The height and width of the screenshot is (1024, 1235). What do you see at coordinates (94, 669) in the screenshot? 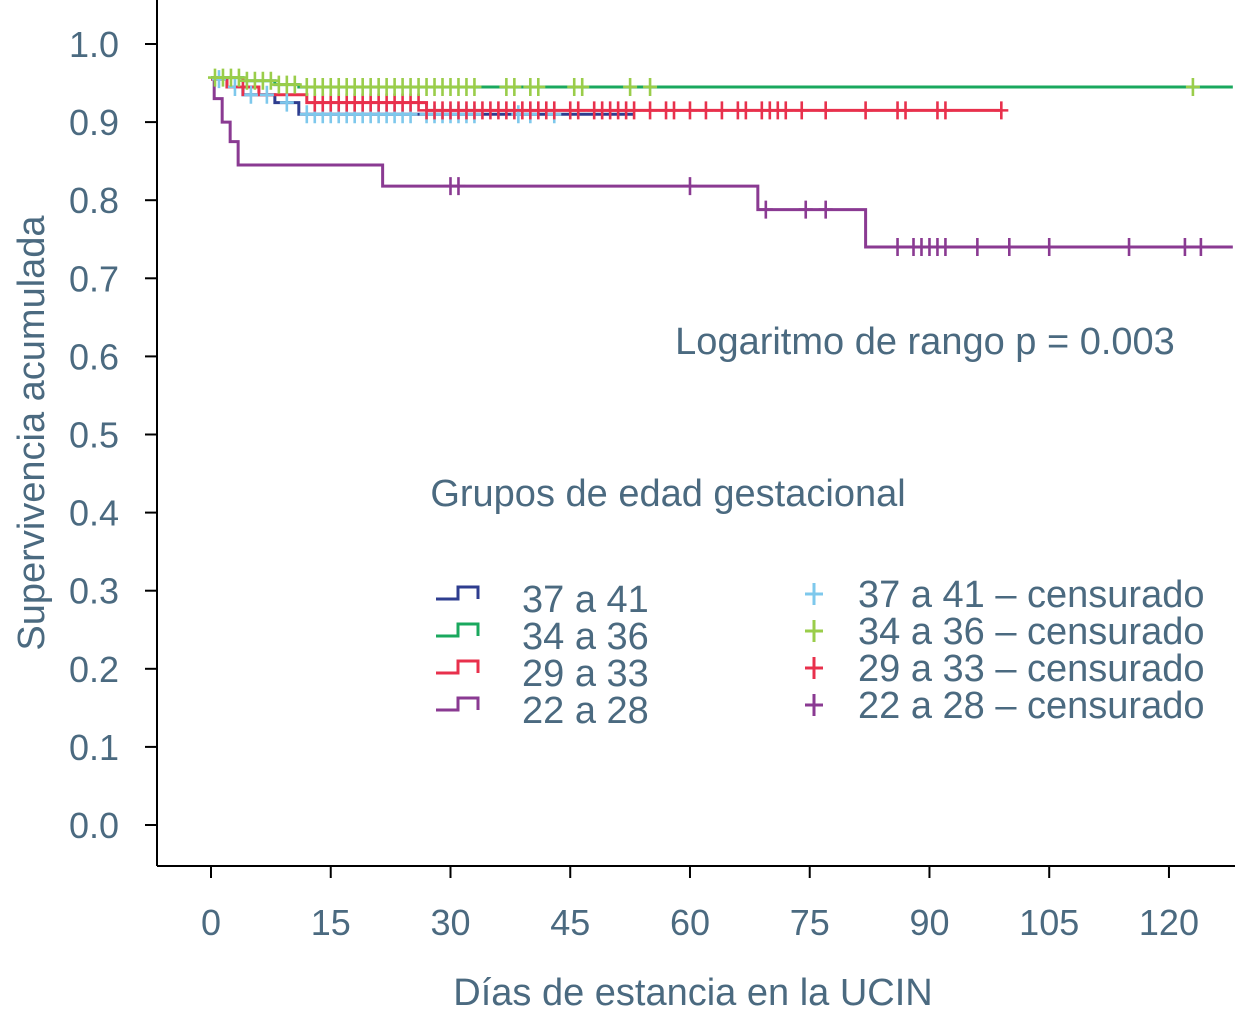
I see `y-tick-label: 0.2` at bounding box center [94, 669].